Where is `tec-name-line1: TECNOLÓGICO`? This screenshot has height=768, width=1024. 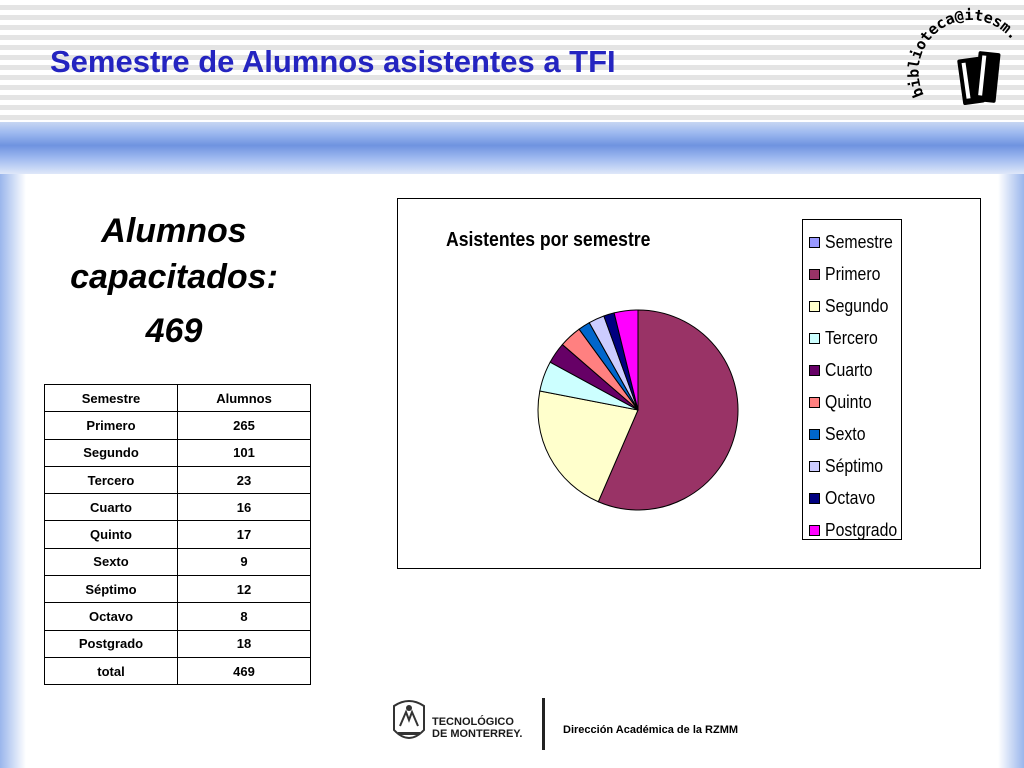
tec-name-line1: TECNOLÓGICO is located at coordinates (473, 722).